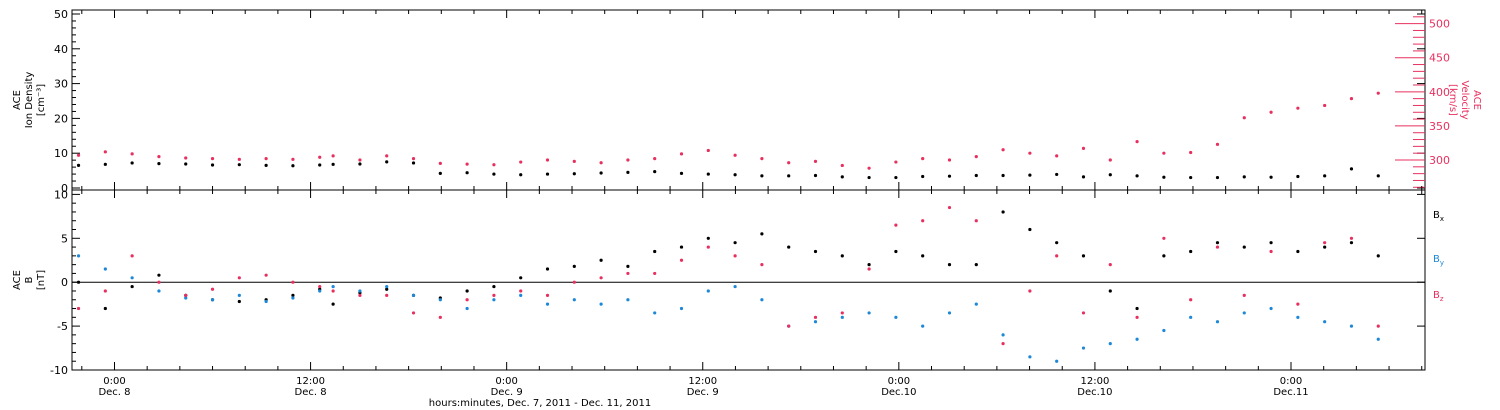 Image resolution: width=1500 pixels, height=410 pixels. What do you see at coordinates (1452, 100) in the screenshot?
I see `velocity-axis-label-line-3: [km/s]` at bounding box center [1452, 100].